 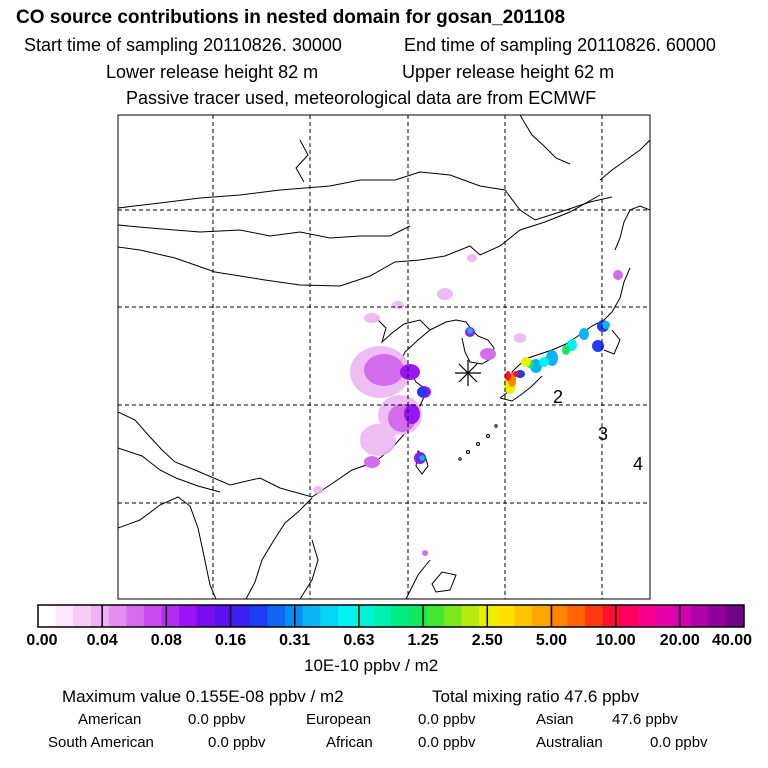 What do you see at coordinates (615, 640) in the screenshot?
I see `colorbar-tick-label: 10.00` at bounding box center [615, 640].